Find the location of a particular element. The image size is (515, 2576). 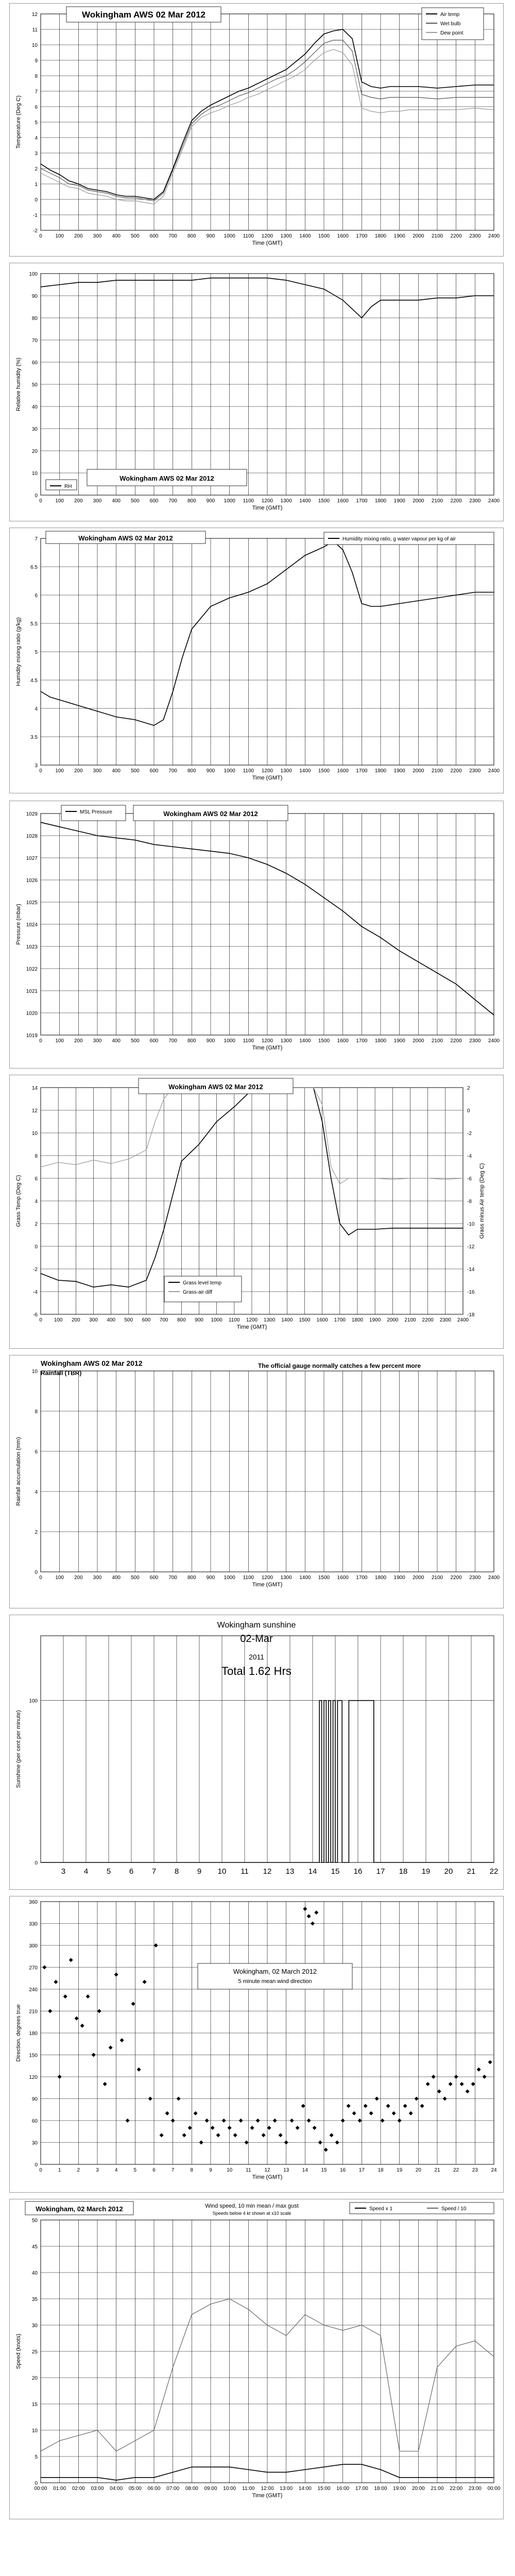

legend-label: Air temp is located at coordinates (450, 15).